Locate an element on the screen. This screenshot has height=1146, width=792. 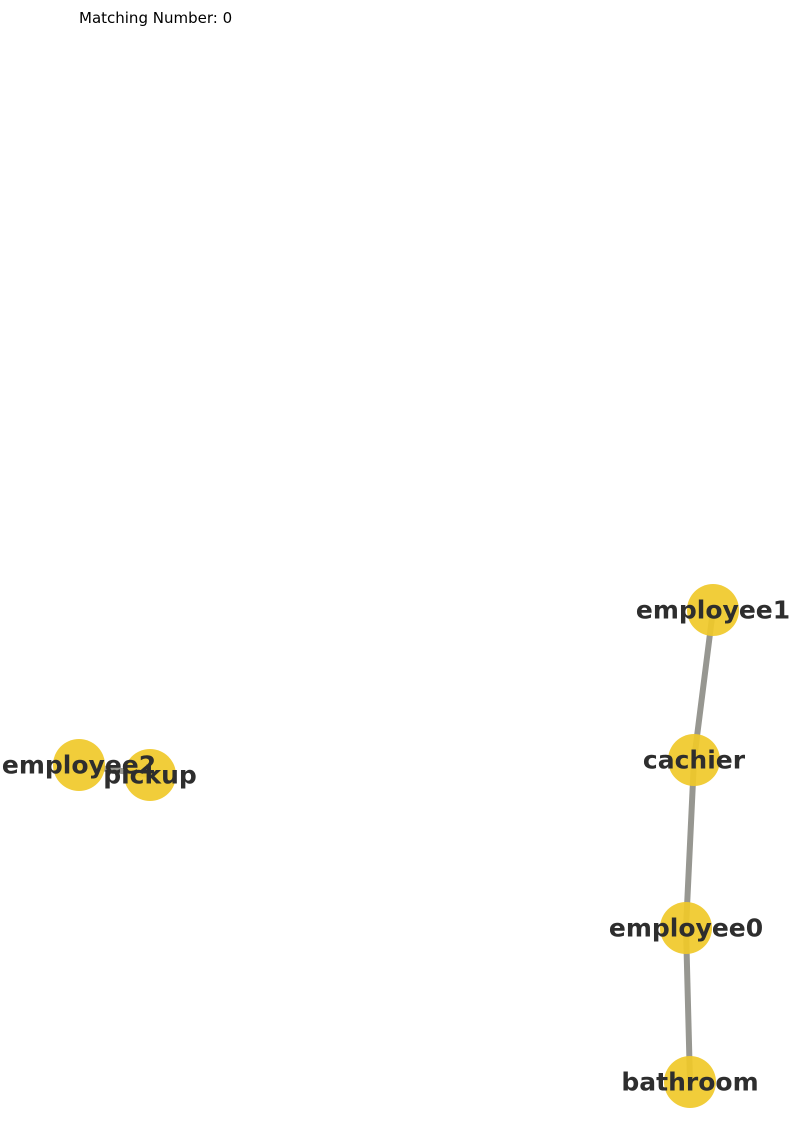
node-label-pickup: pickup is located at coordinates (150, 775).